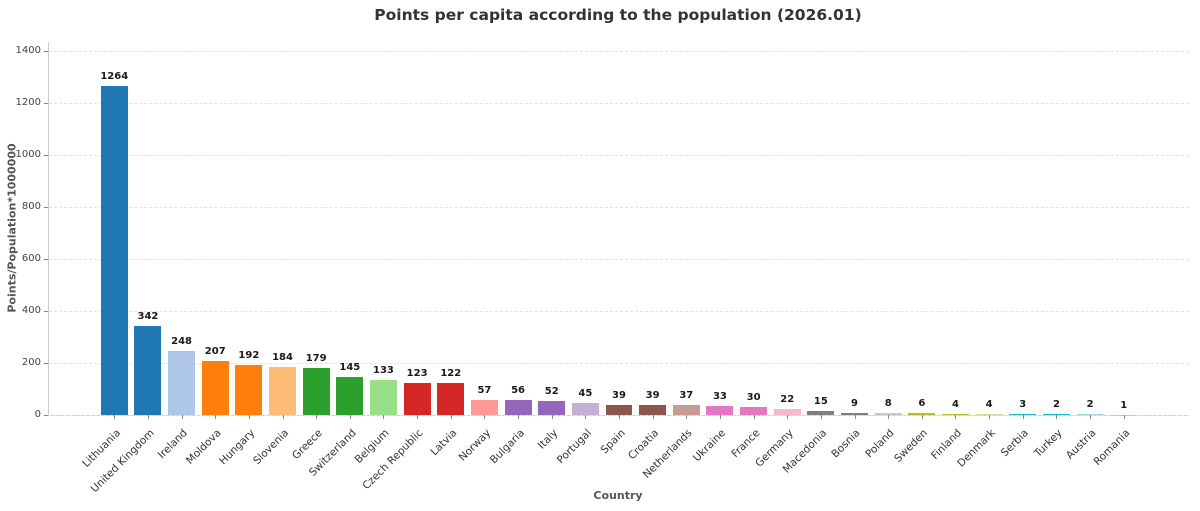 The height and width of the screenshot is (511, 1200). I want to click on bar-croatia, so click(653, 409).